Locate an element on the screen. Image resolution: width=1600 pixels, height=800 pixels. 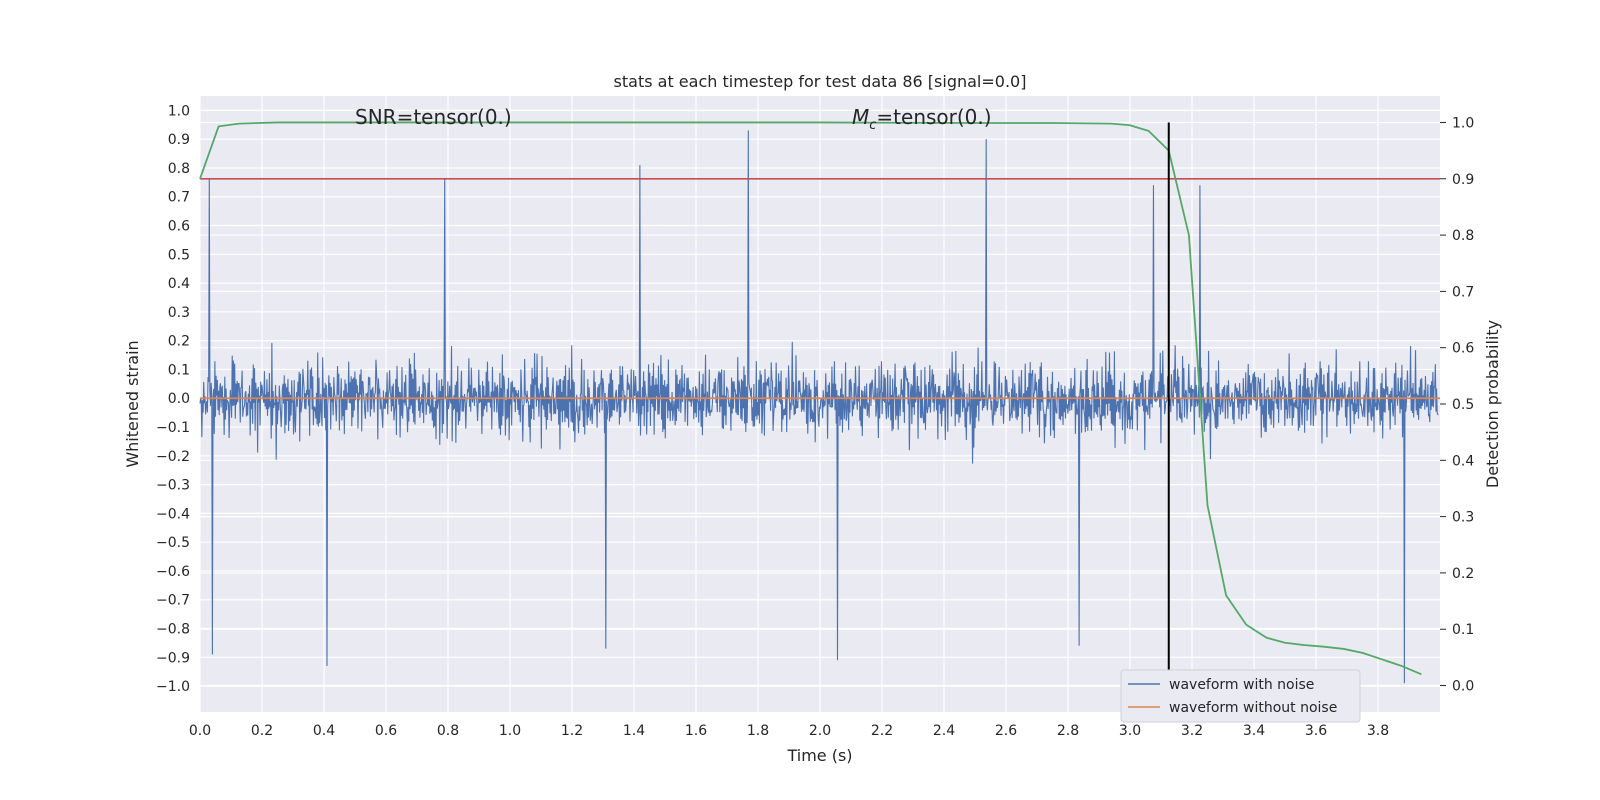
y-tick-label-right: 0.9 is located at coordinates (1463, 180).